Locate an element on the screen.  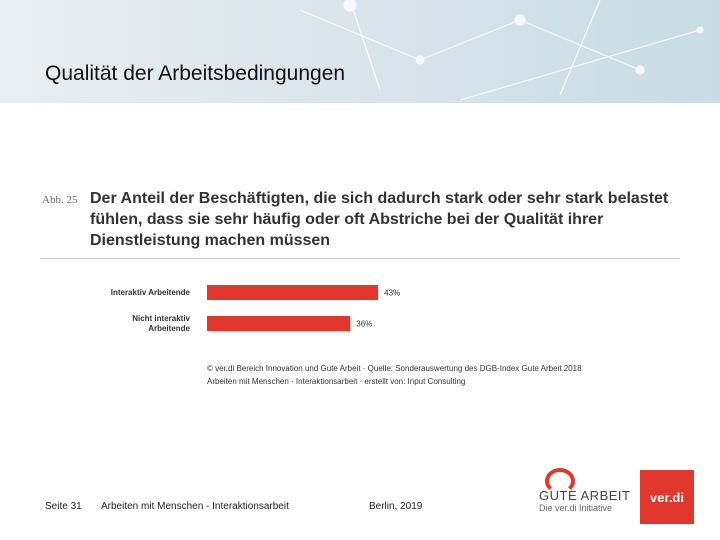
divider is located at coordinates (360, 258).